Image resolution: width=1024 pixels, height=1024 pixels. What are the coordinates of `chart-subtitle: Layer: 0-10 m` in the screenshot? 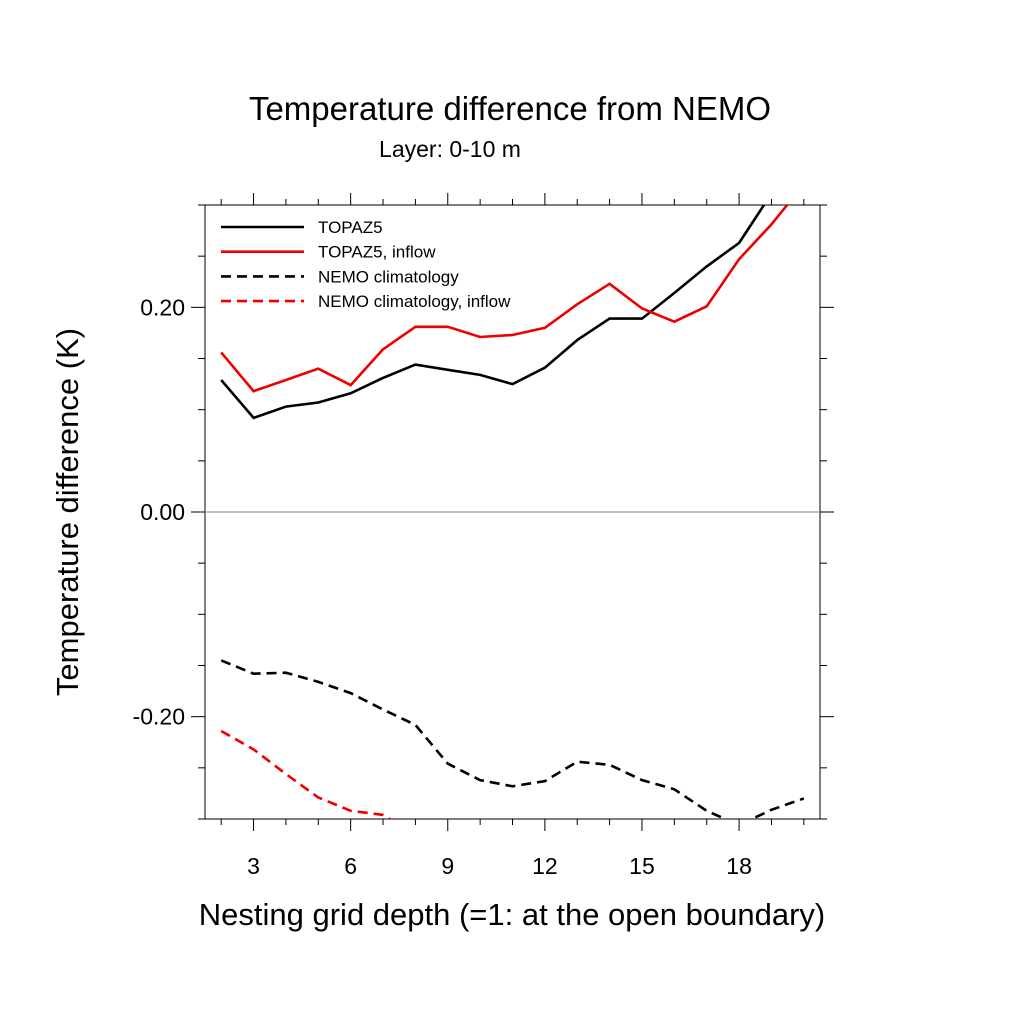 It's located at (450, 149).